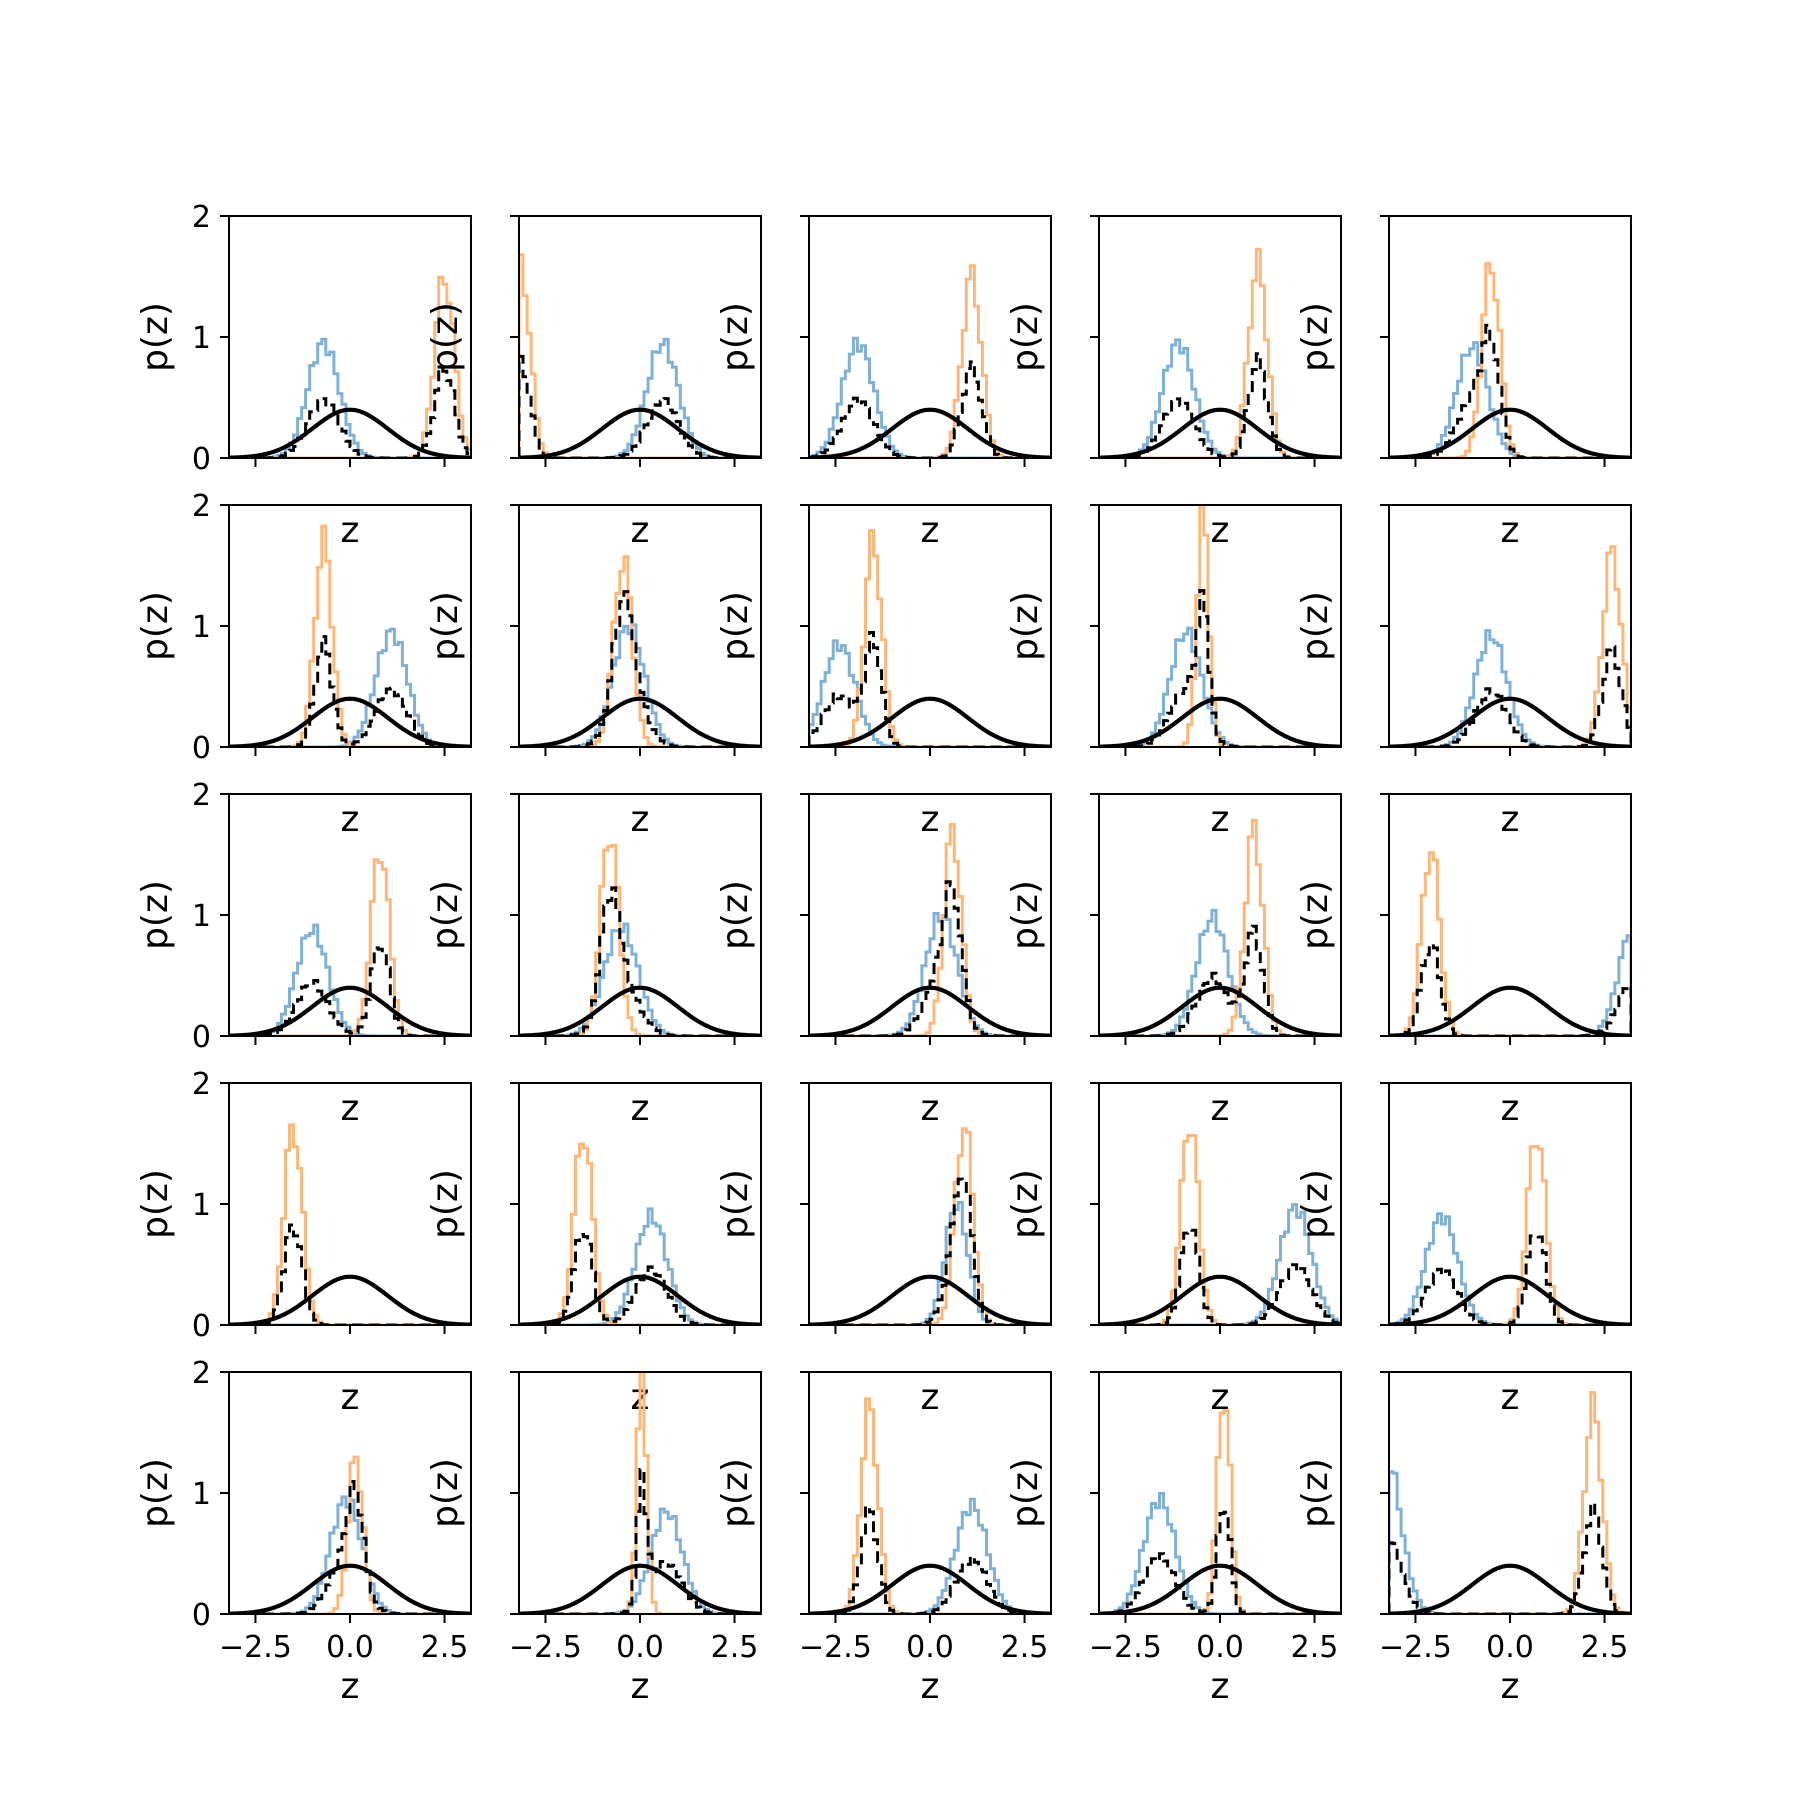  What do you see at coordinates (883, 961) in the screenshot?
I see `subplot-3-3: z p(z)` at bounding box center [883, 961].